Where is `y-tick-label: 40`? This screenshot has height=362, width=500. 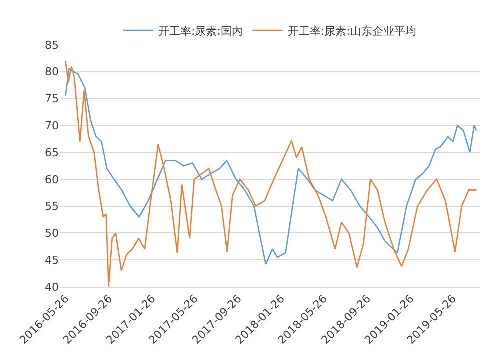 y-tick-label: 40 is located at coordinates (52, 287).